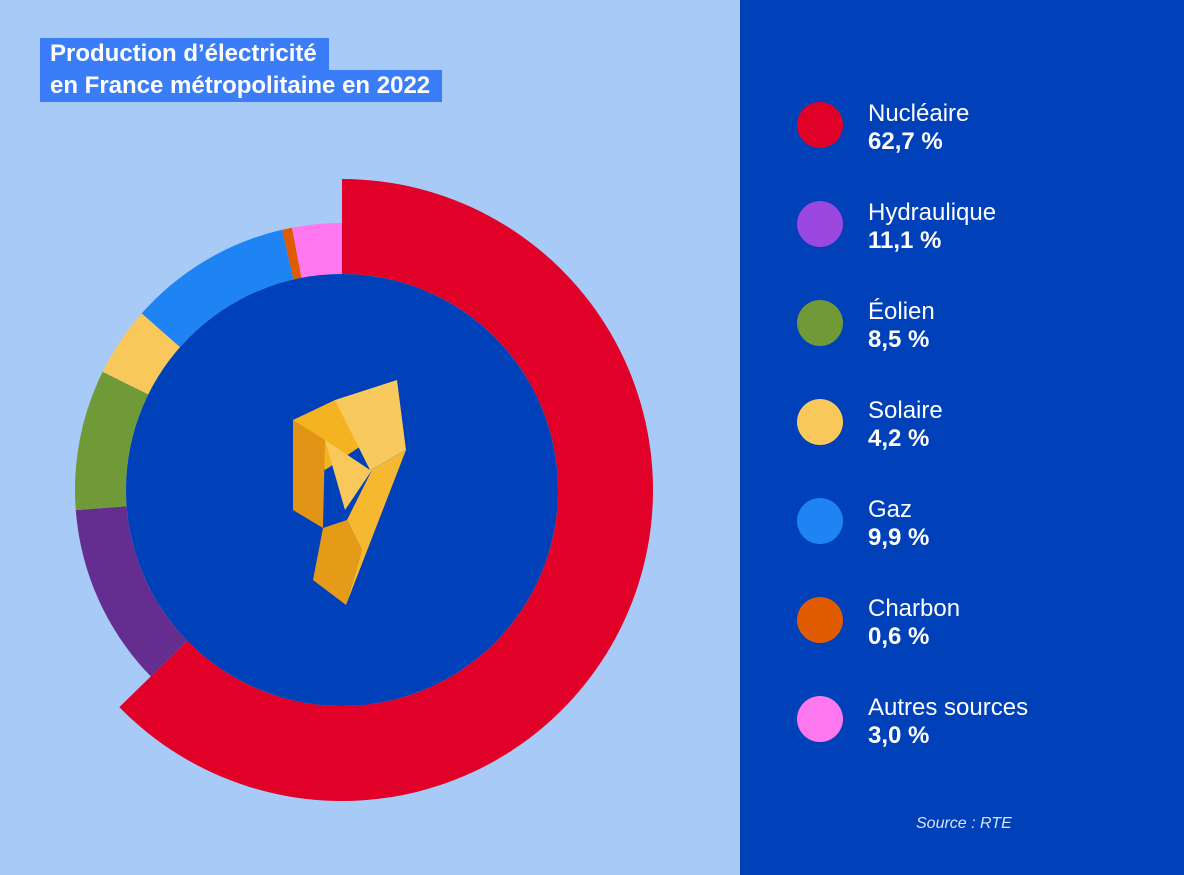 This screenshot has height=875, width=1184. Describe the element at coordinates (901, 311) in the screenshot. I see `legend-label: Éolien` at that location.